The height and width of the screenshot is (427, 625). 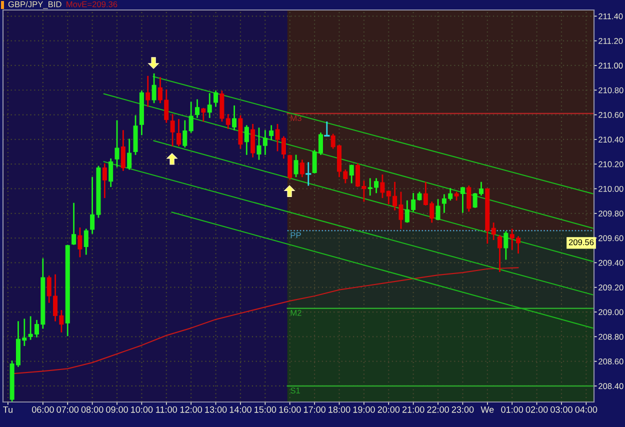 What do you see at coordinates (142, 409) in the screenshot?
I see `x-tick-label: 10:00` at bounding box center [142, 409].